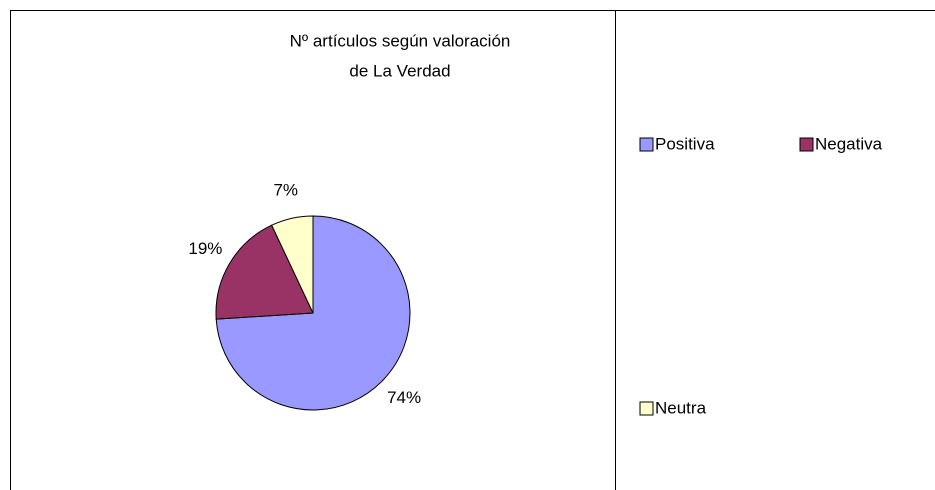  What do you see at coordinates (404, 397) in the screenshot?
I see `data-label: 74%` at bounding box center [404, 397].